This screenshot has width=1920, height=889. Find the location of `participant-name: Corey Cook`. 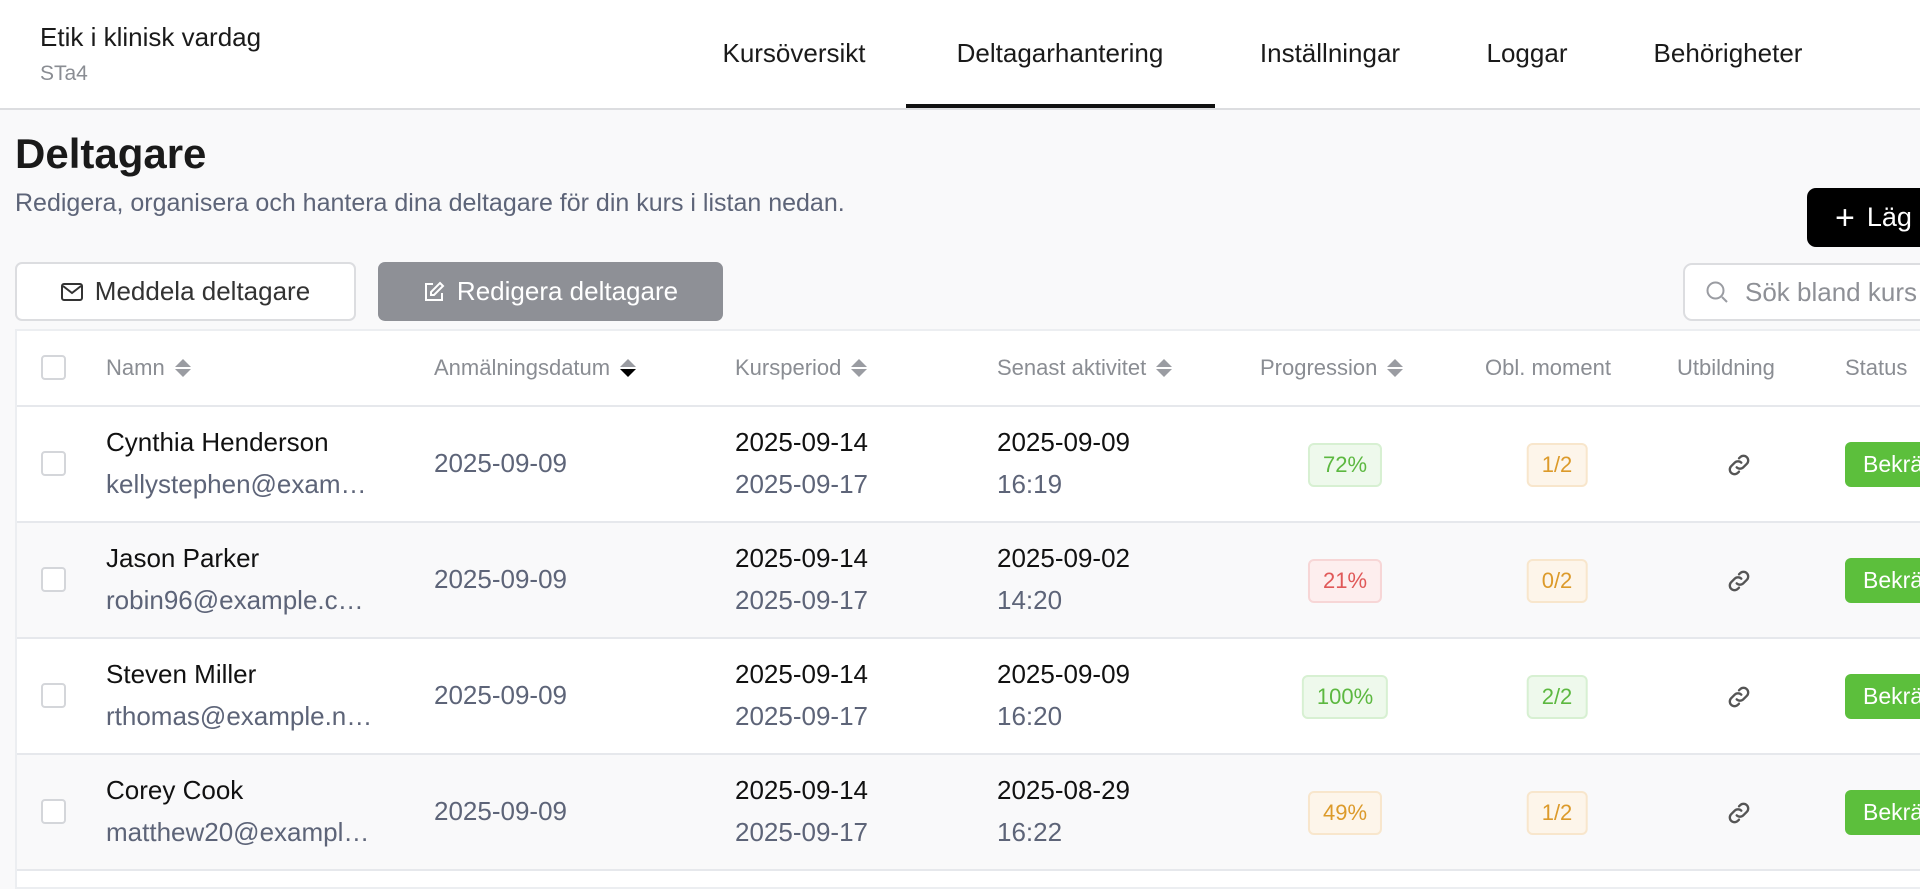

participant-name: Corey Cook is located at coordinates (175, 790).